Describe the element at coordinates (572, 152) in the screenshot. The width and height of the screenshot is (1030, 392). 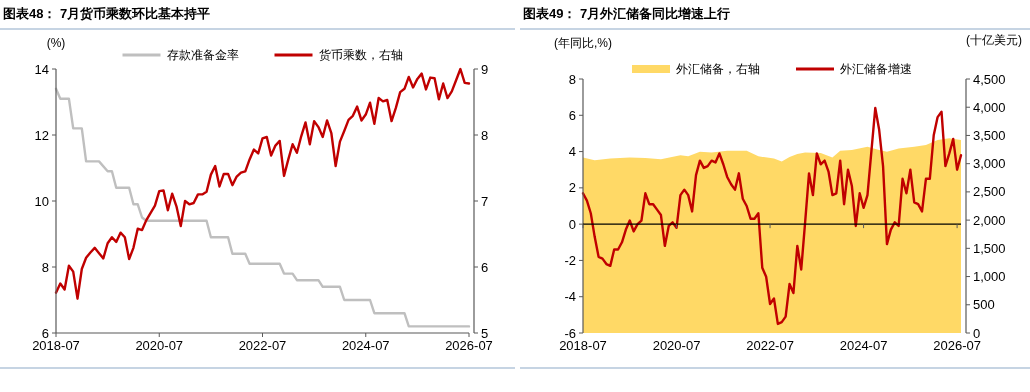
I see `y-tick-label: 4` at that location.